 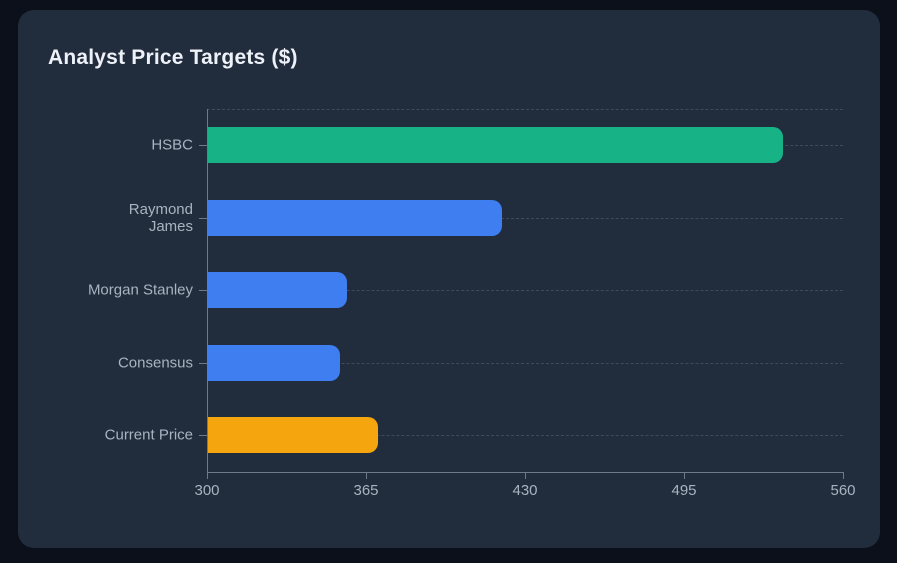 I want to click on bar-consensus, so click(x=274, y=362).